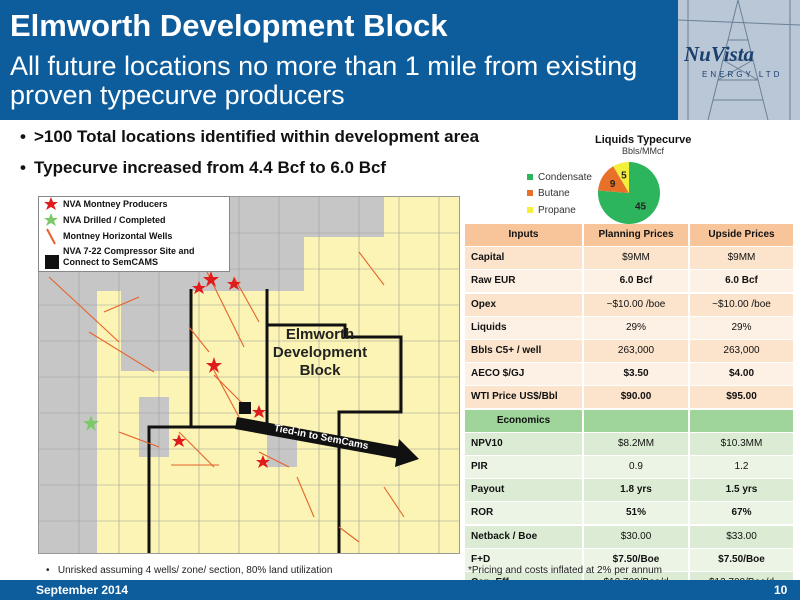 This screenshot has height=600, width=800. I want to click on pie-data-label: 9, so click(613, 184).